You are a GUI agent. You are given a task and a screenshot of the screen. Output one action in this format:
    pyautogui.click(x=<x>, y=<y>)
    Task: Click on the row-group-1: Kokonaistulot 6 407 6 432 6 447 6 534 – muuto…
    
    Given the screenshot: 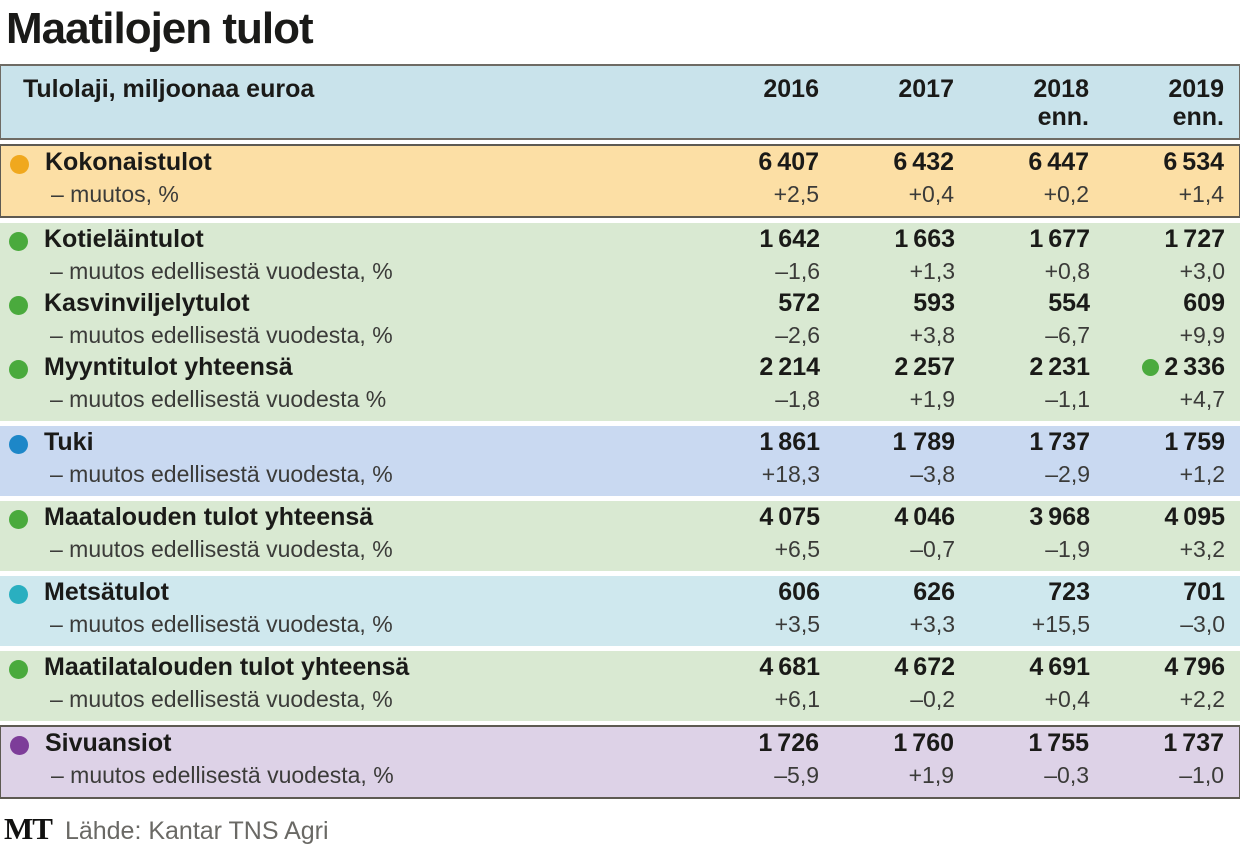 What is the action you would take?
    pyautogui.click(x=620, y=181)
    